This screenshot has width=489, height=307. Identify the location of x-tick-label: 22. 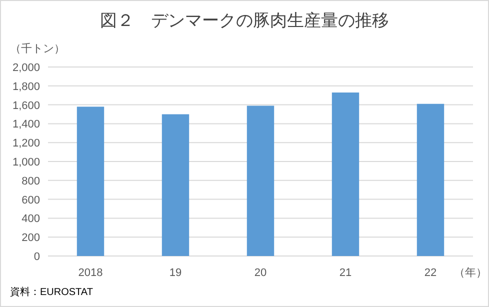
(430, 273).